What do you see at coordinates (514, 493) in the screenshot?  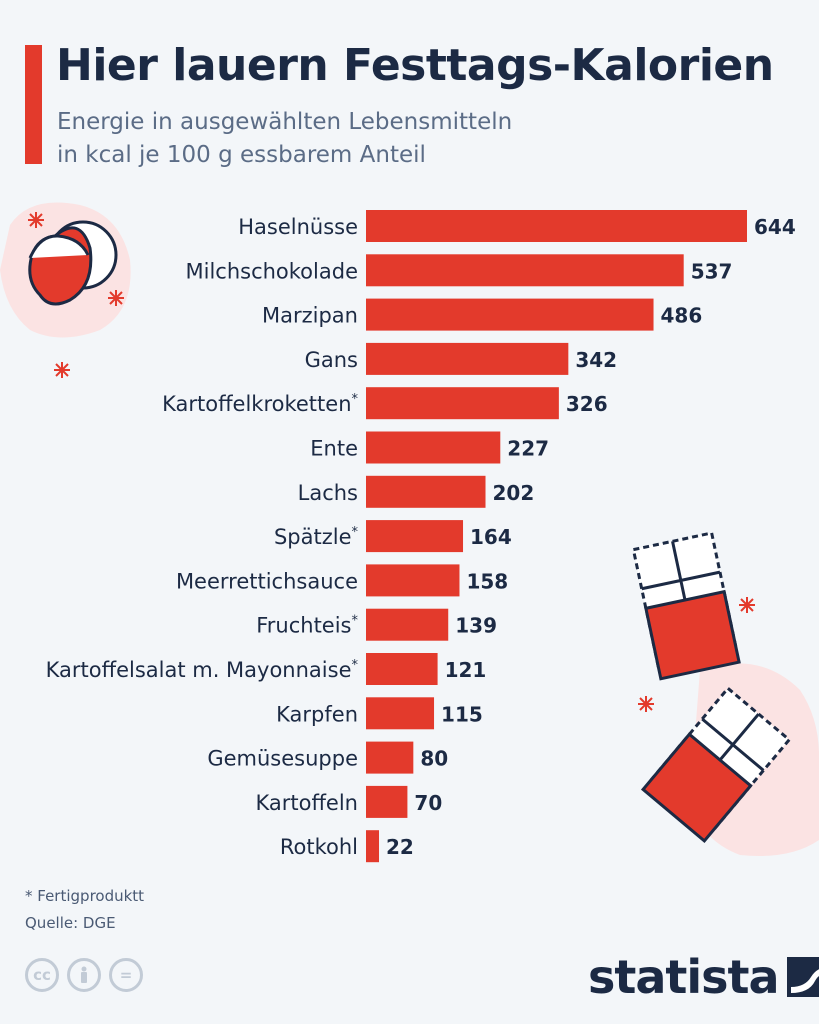 I see `value-label: 202` at bounding box center [514, 493].